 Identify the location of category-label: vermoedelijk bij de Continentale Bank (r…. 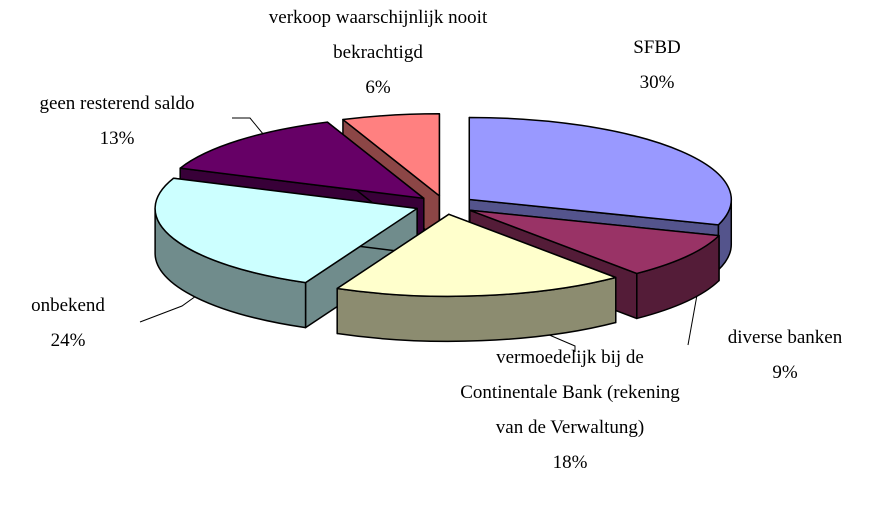
(570, 392).